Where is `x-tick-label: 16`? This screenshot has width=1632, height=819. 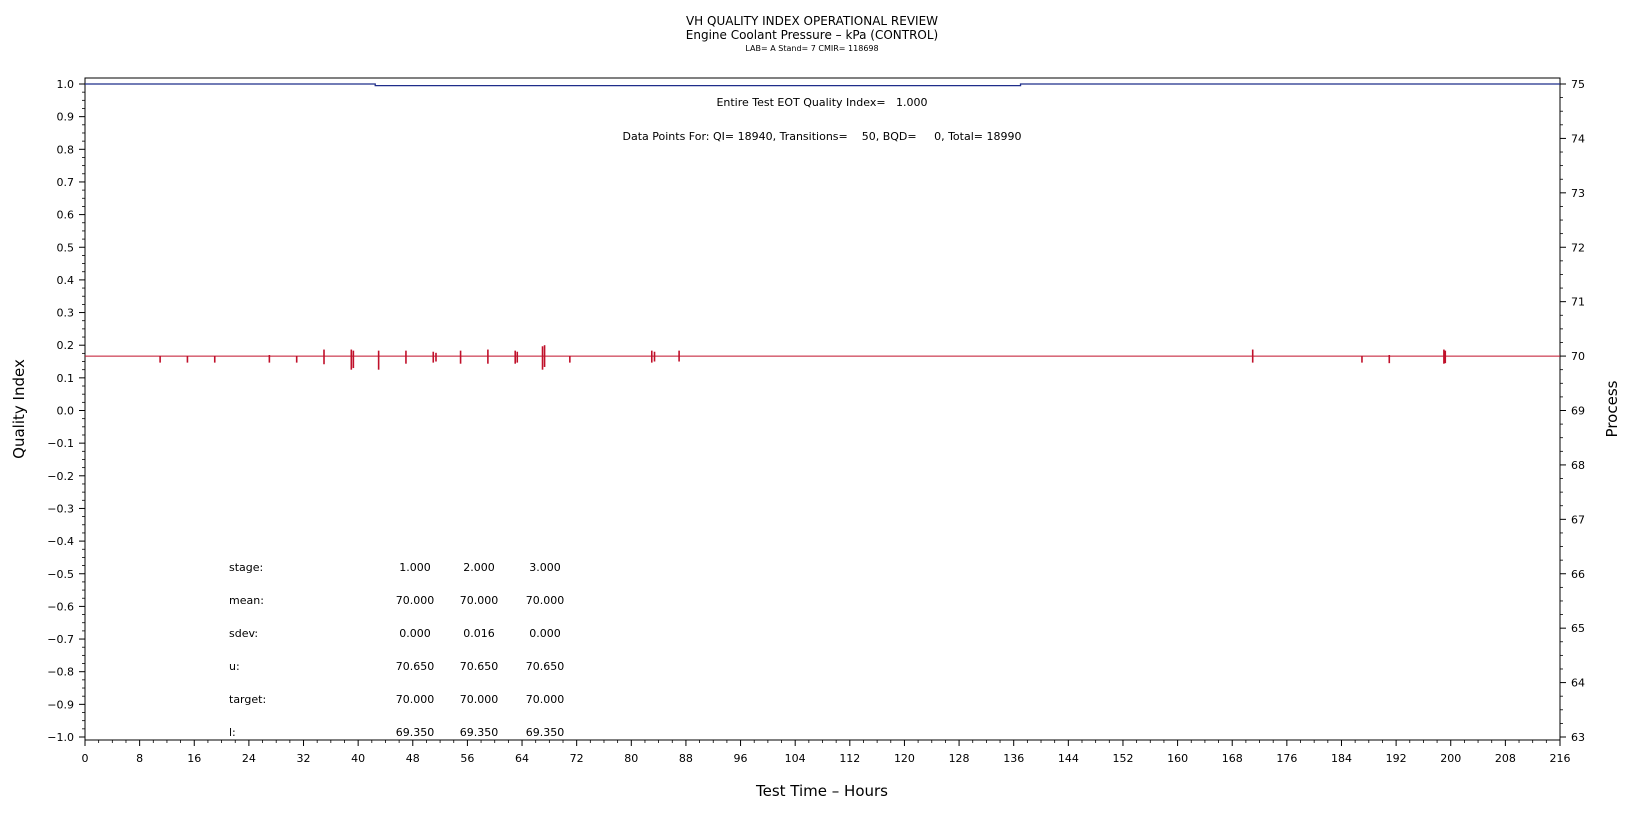 x-tick-label: 16 is located at coordinates (194, 758).